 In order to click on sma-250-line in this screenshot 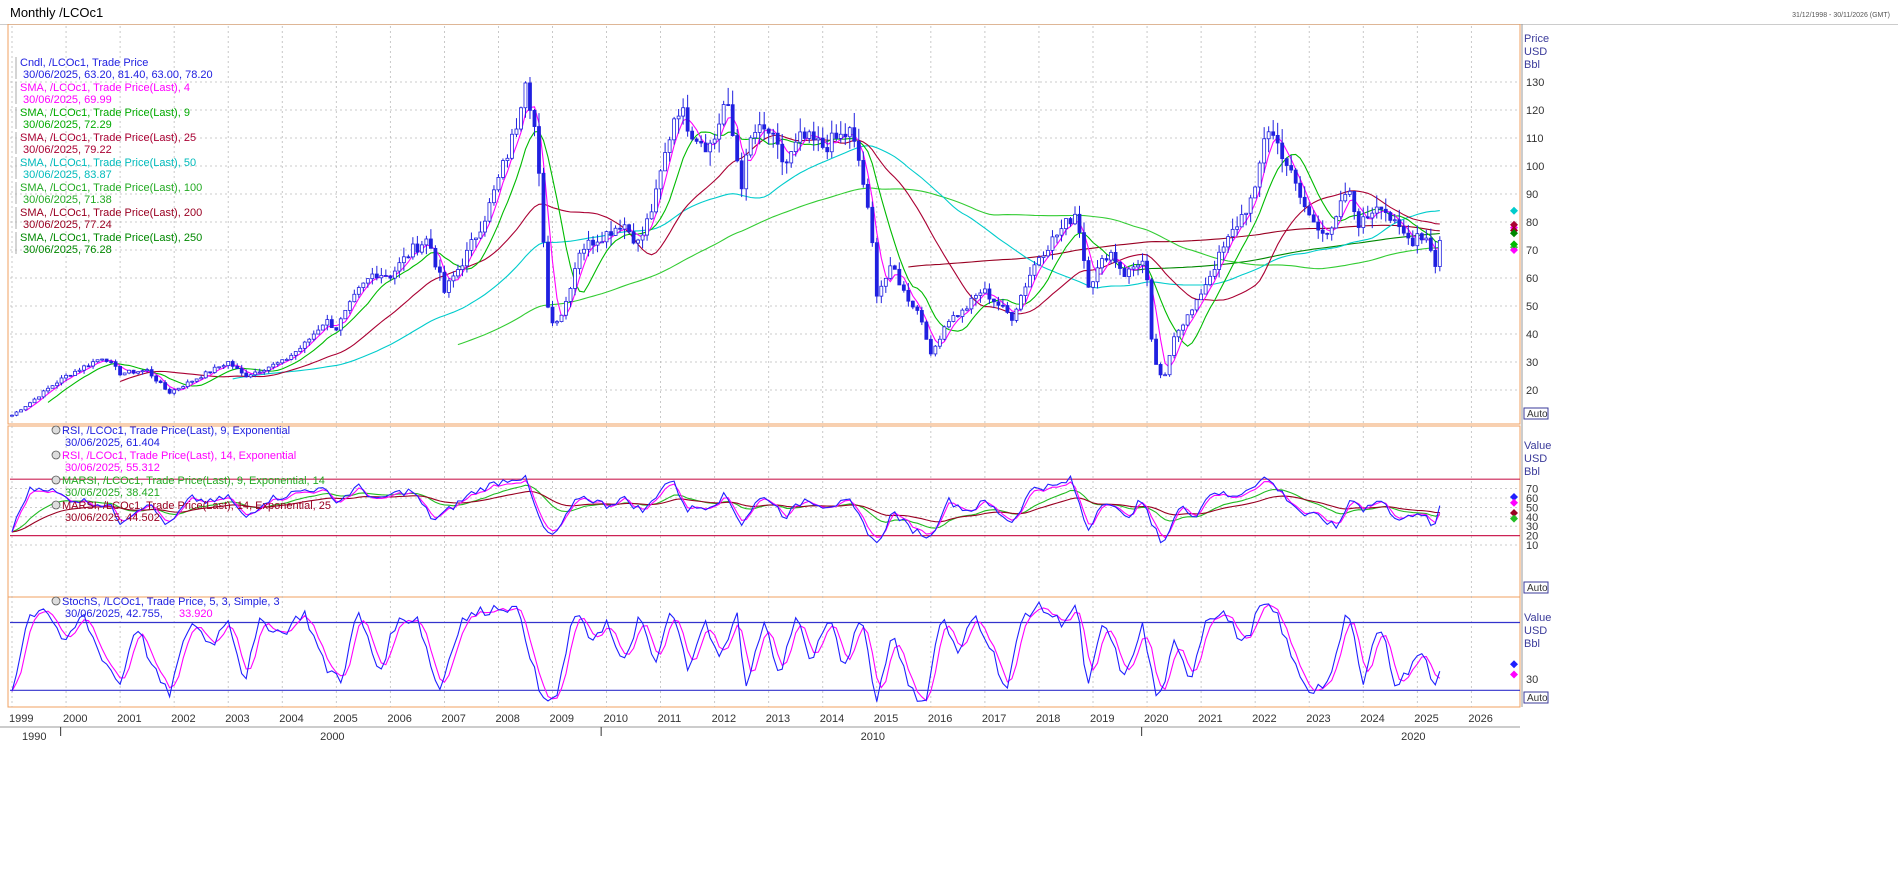, I will do `click(1286, 252)`.